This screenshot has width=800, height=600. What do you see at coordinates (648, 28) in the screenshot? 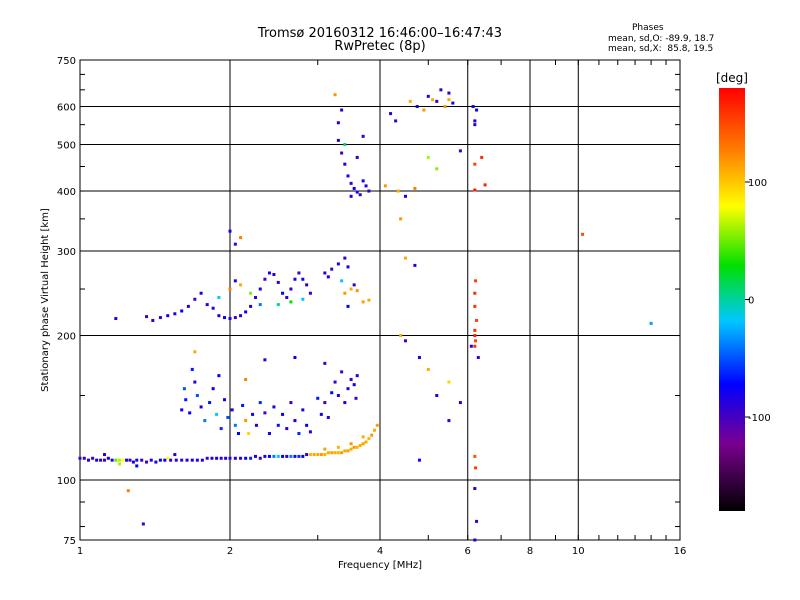
I see `phase-heading: Phases` at bounding box center [648, 28].